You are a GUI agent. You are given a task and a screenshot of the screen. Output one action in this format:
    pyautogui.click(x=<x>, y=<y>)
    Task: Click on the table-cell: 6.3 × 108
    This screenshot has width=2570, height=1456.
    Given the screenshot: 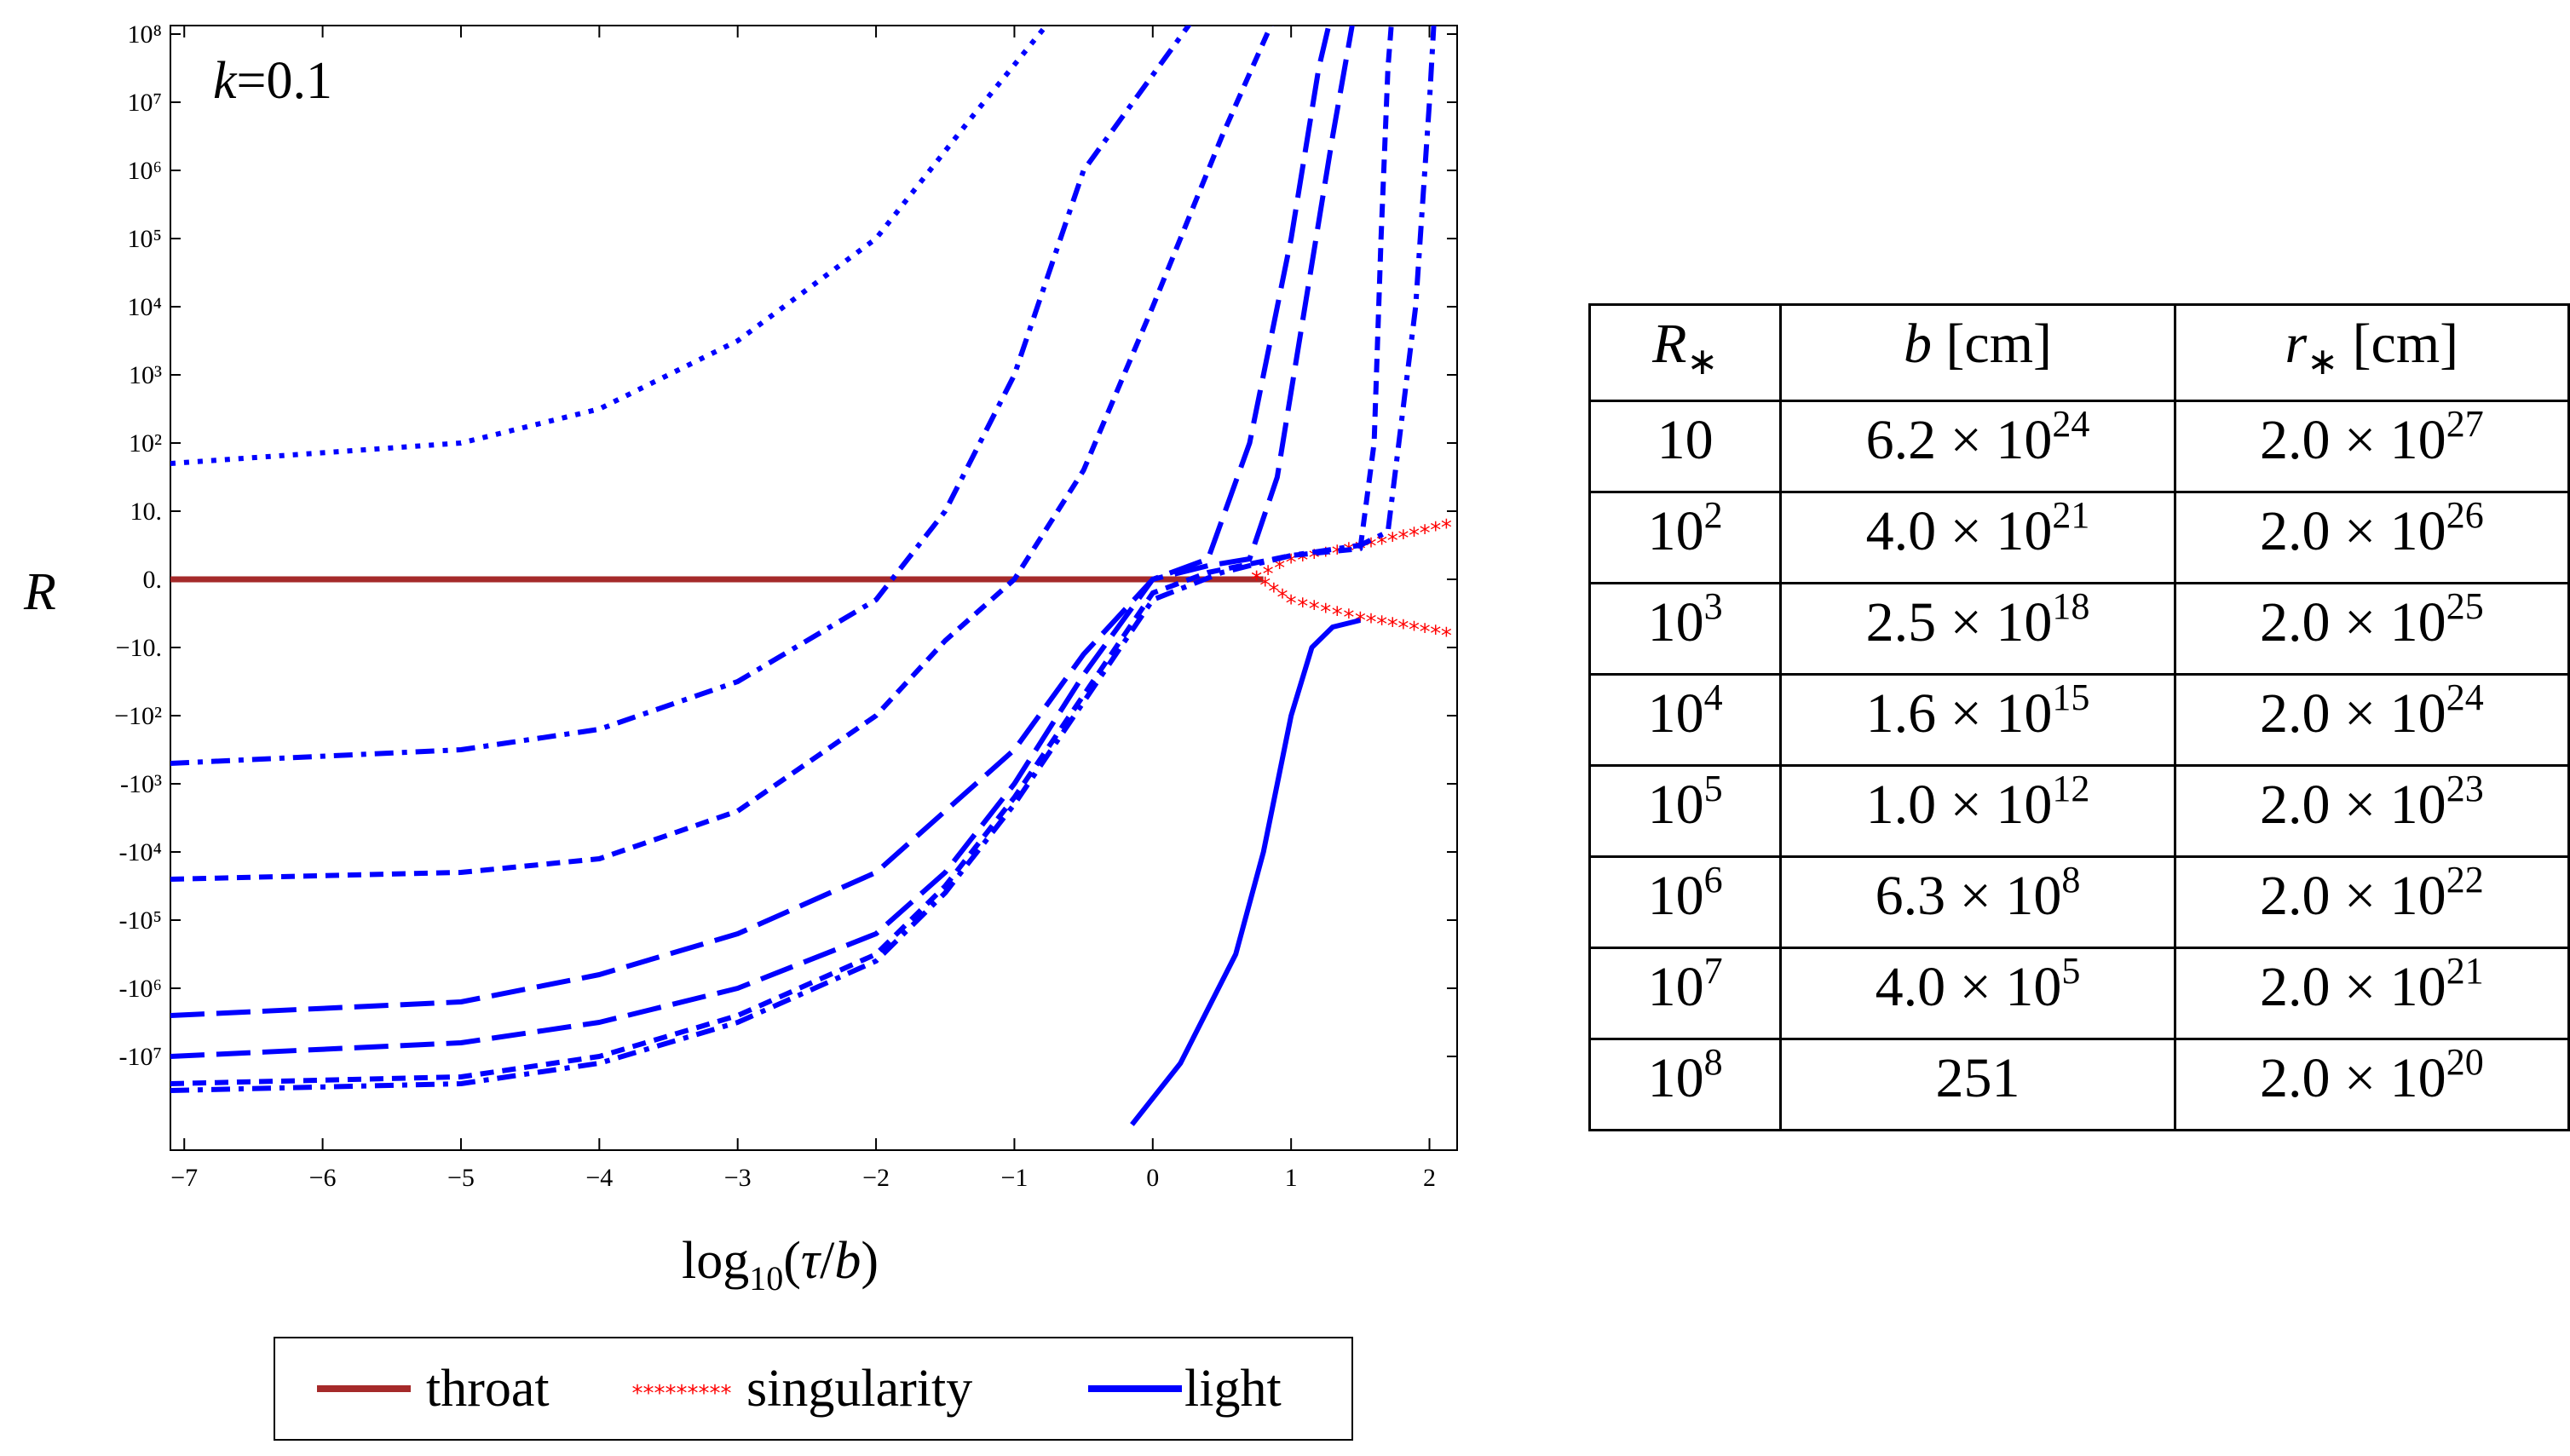 What is the action you would take?
    pyautogui.click(x=1978, y=902)
    